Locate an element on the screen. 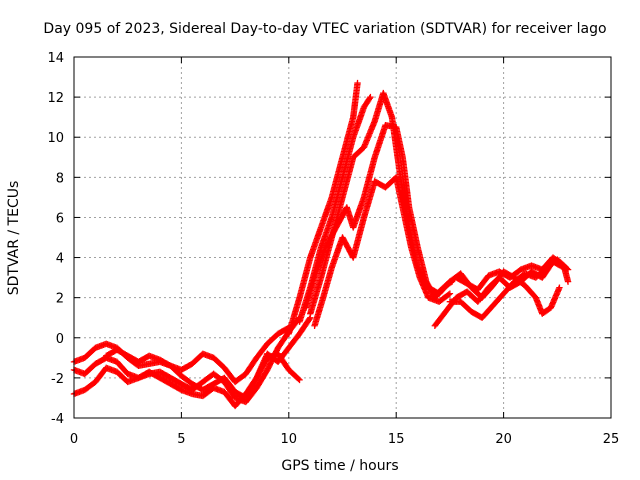 Image resolution: width=640 pixels, height=480 pixels. y-tick-label: 2 is located at coordinates (60, 299).